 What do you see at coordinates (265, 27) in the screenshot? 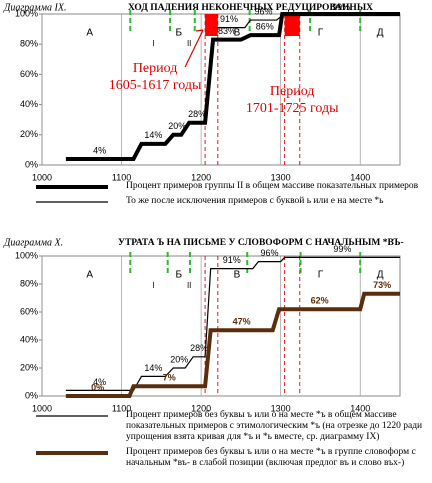
I see `value-label: 86%` at bounding box center [265, 27].